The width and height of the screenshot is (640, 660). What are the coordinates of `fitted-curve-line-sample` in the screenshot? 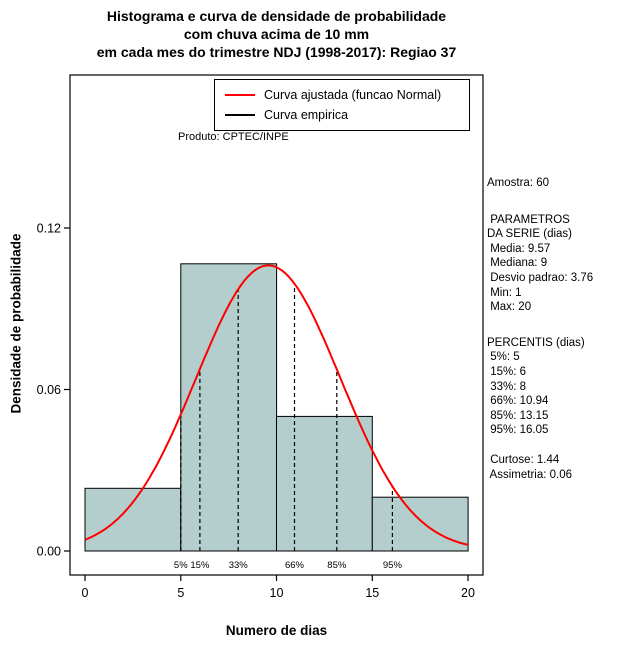 It's located at (240, 95).